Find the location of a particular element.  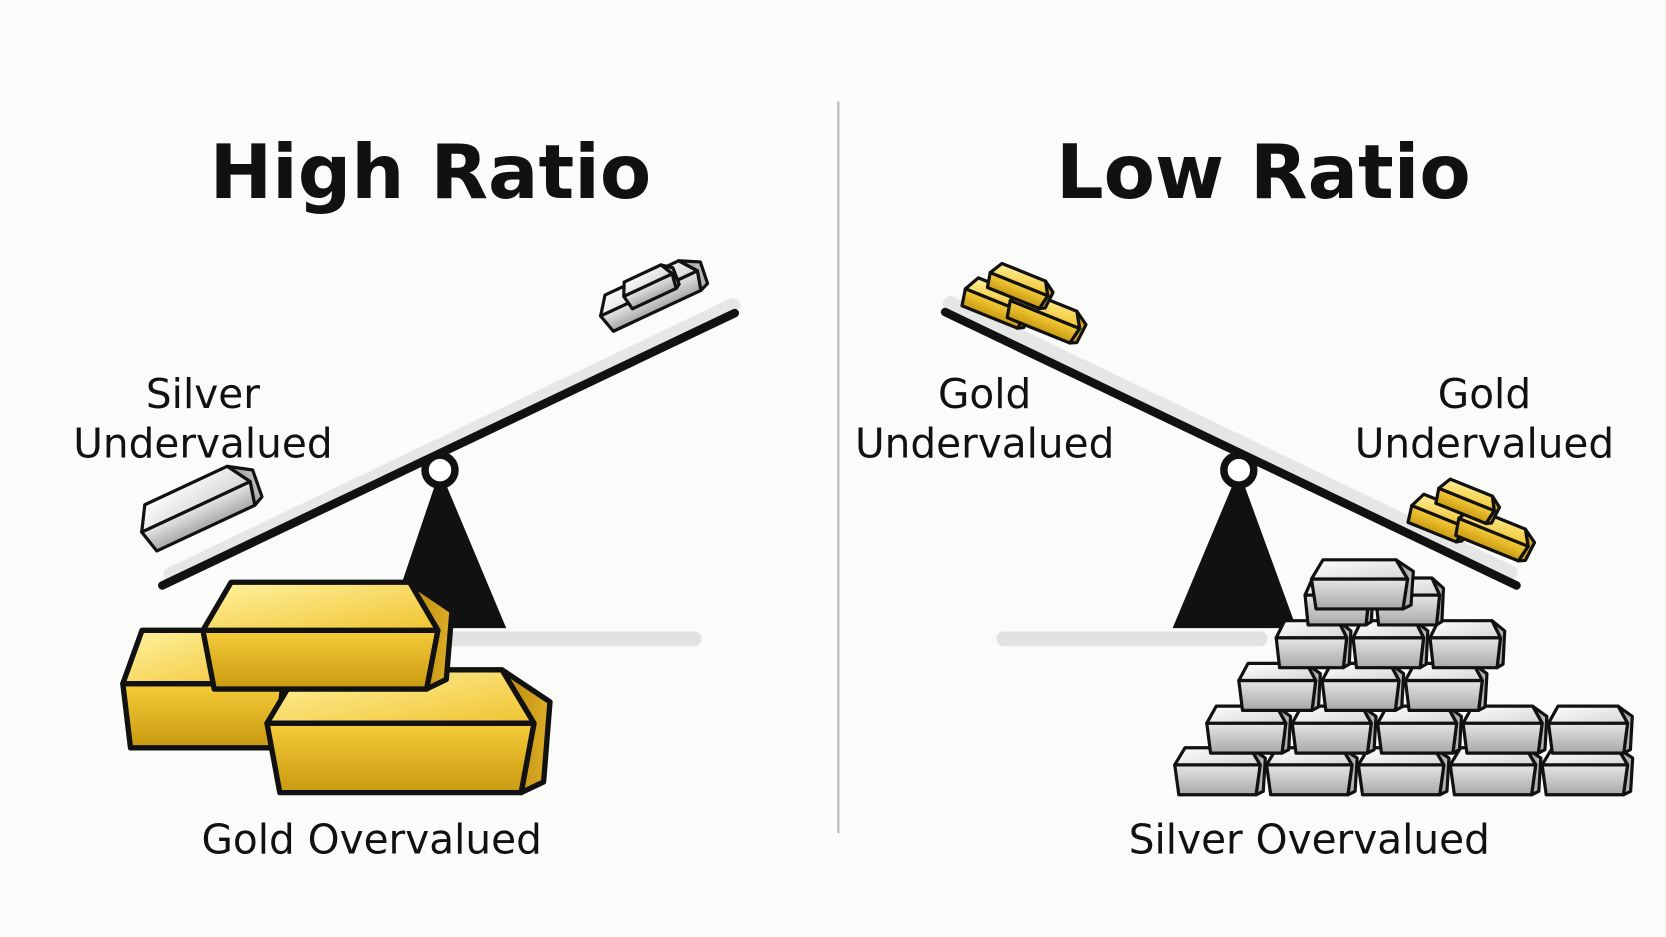

silver-overvalued-label: Silver Overvalued is located at coordinates (1309, 839).